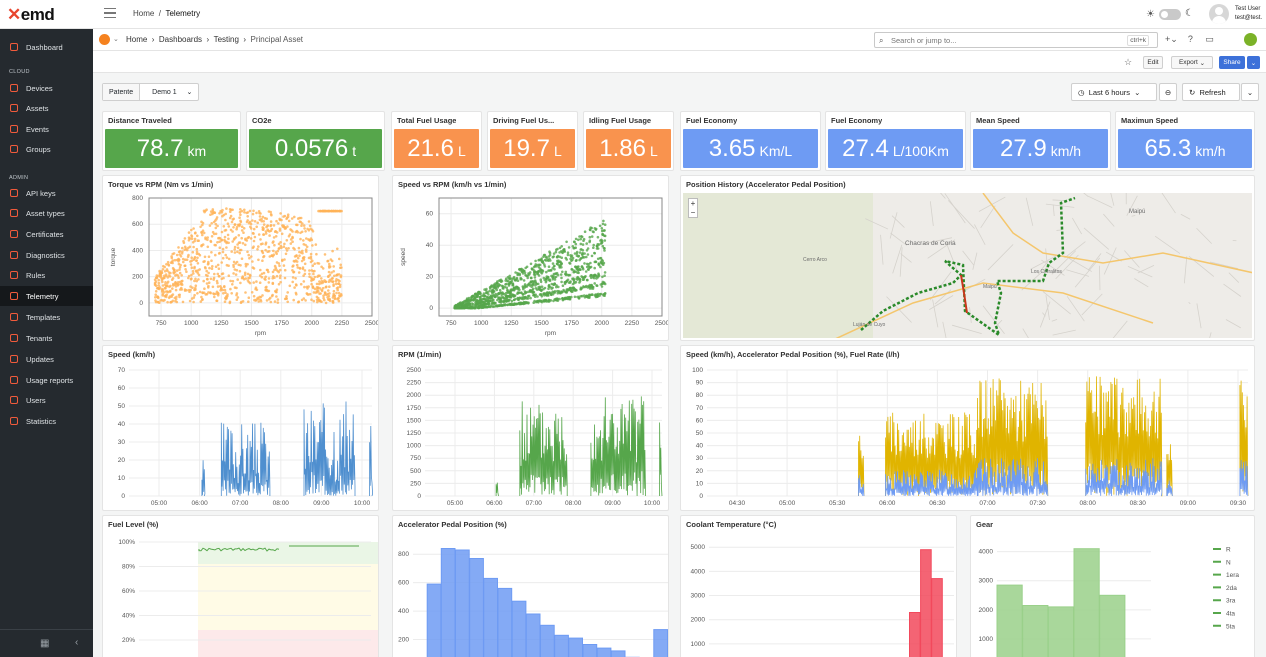 This screenshot has width=1266, height=657. Describe the element at coordinates (137, 39) in the screenshot. I see `bc-home: Home` at that location.